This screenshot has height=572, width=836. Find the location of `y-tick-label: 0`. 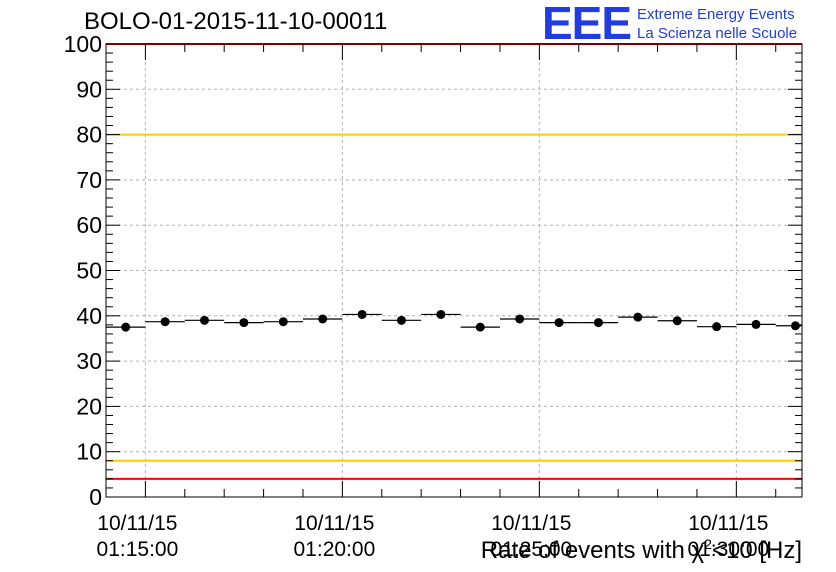

y-tick-label: 0 is located at coordinates (95, 497).